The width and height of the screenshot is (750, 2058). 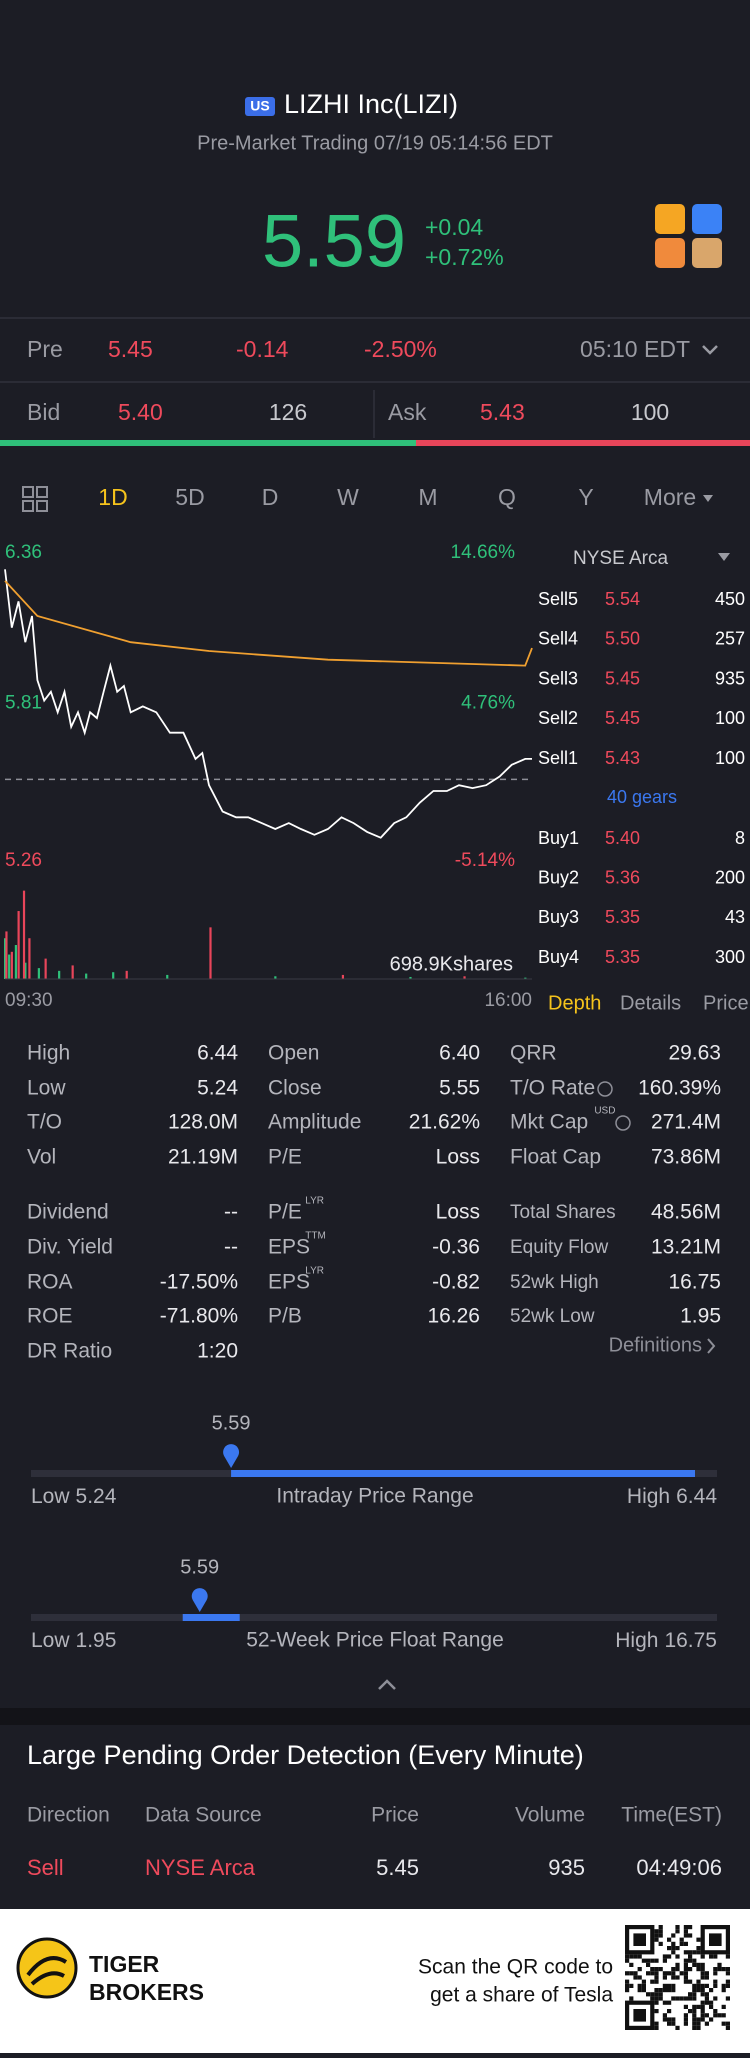 I want to click on stat-label: Dividend, so click(x=68, y=1212).